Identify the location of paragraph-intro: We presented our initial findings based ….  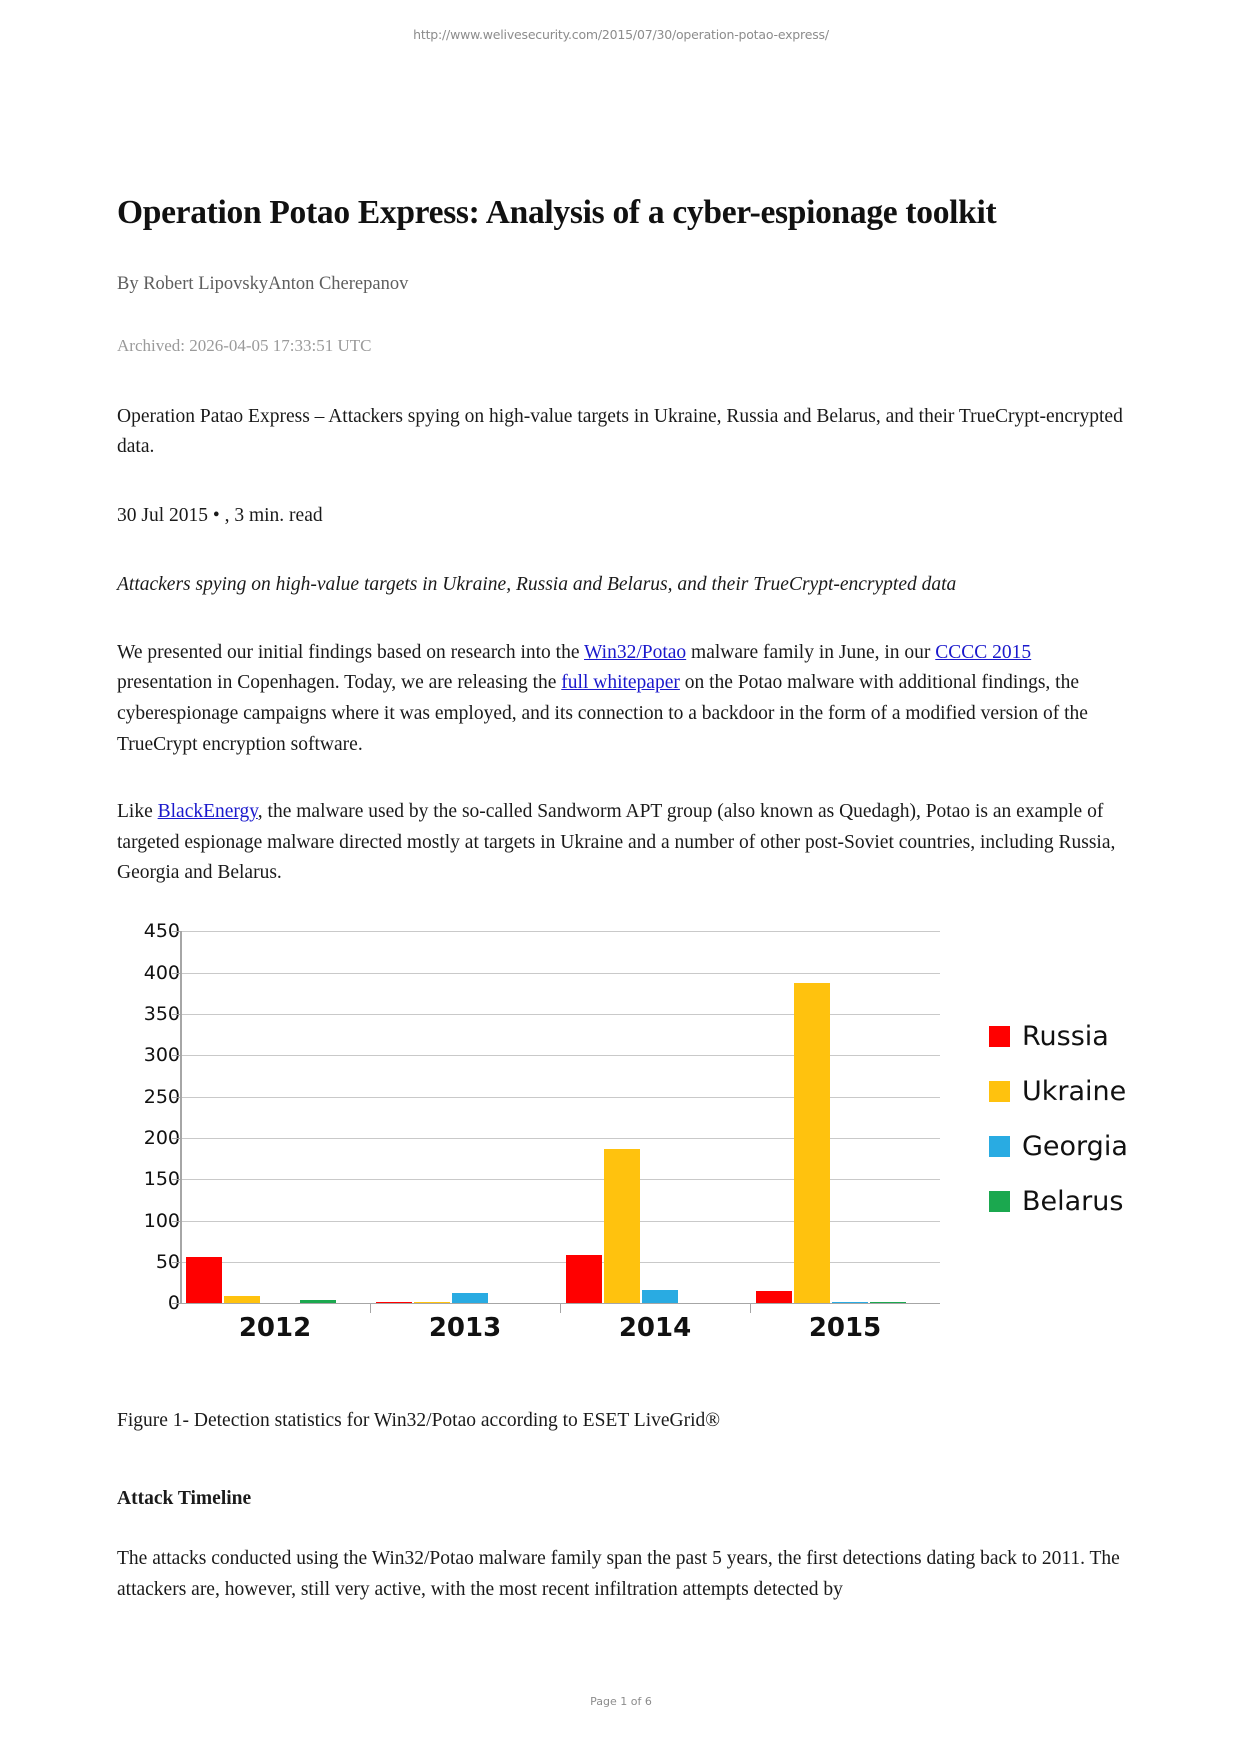
(622, 699).